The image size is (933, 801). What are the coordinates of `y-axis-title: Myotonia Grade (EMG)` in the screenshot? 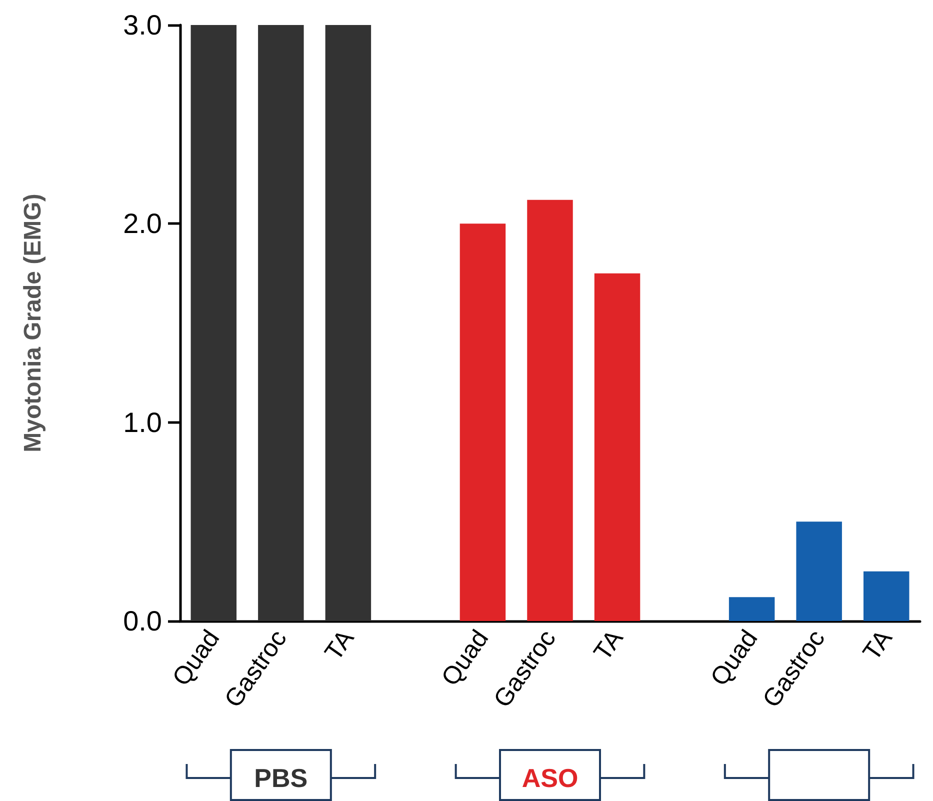 It's located at (33, 323).